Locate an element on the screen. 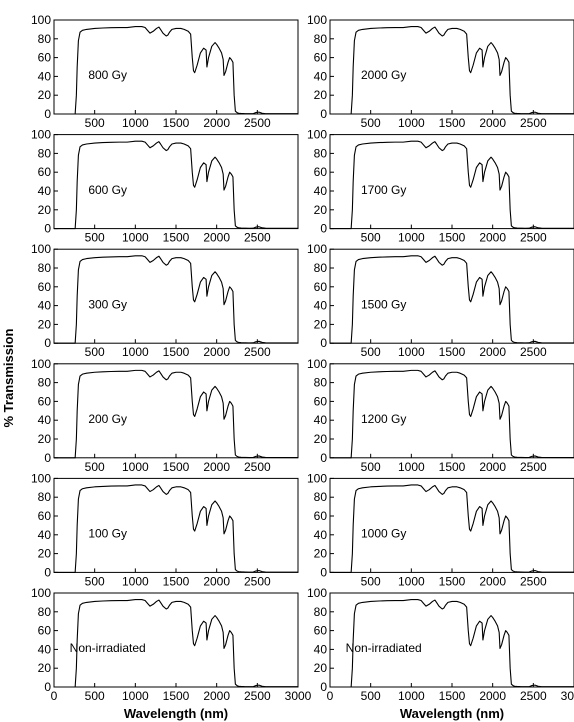 Image resolution: width=574 pixels, height=722 pixels. x-axis-title-right: Wavelength (nm) is located at coordinates (452, 713).